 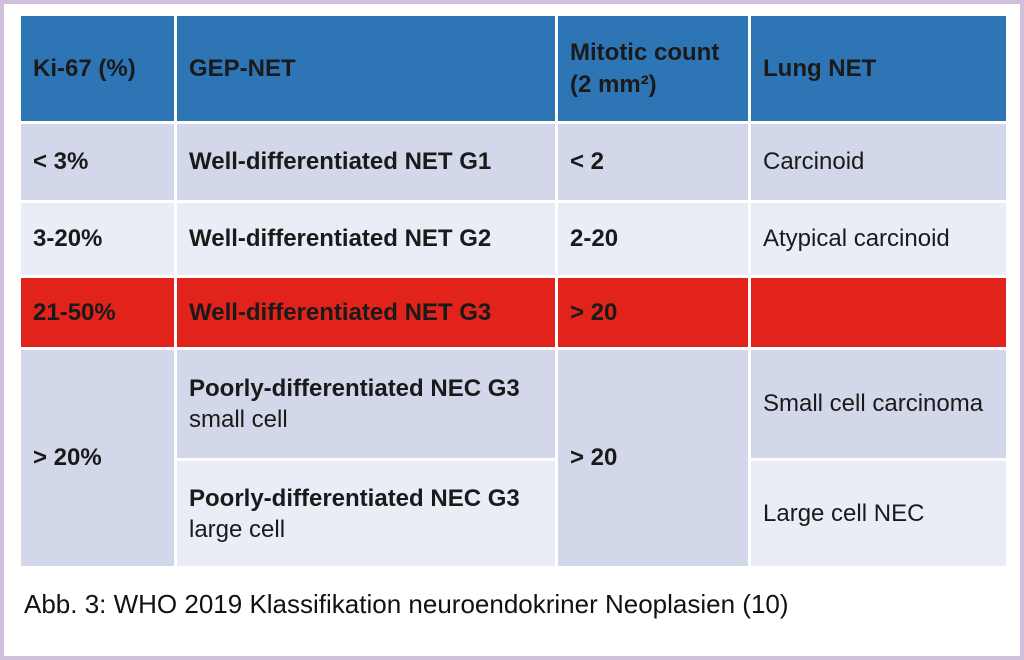 What do you see at coordinates (366, 312) in the screenshot?
I see `cell-g3-gep: Well-differentiated NET G3` at bounding box center [366, 312].